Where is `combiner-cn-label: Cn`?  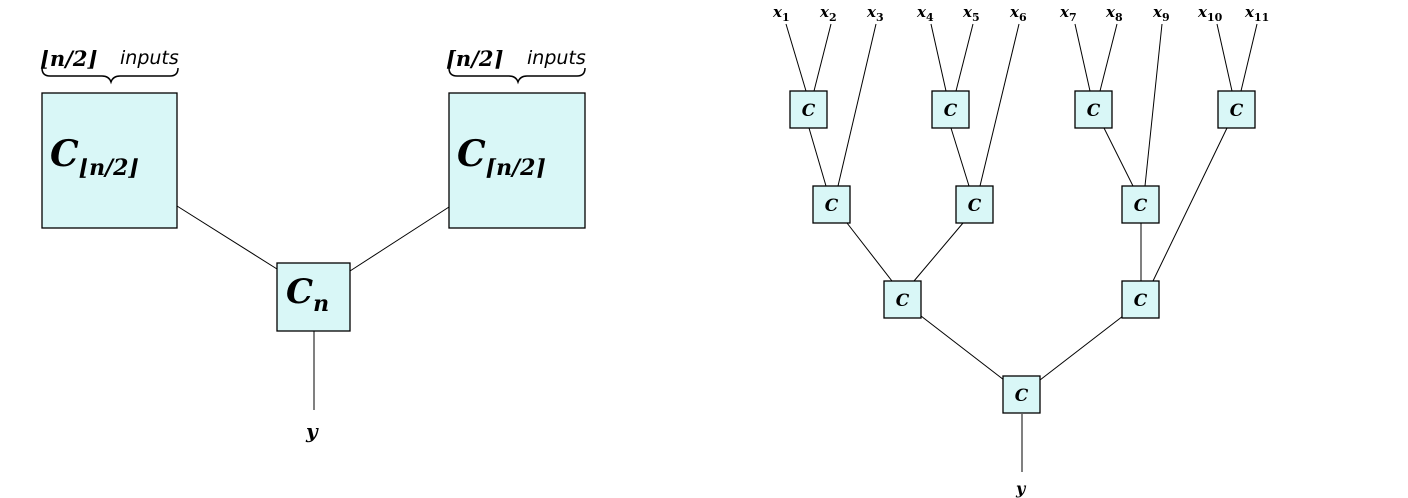
combiner-cn-label: Cn is located at coordinates (307, 294).